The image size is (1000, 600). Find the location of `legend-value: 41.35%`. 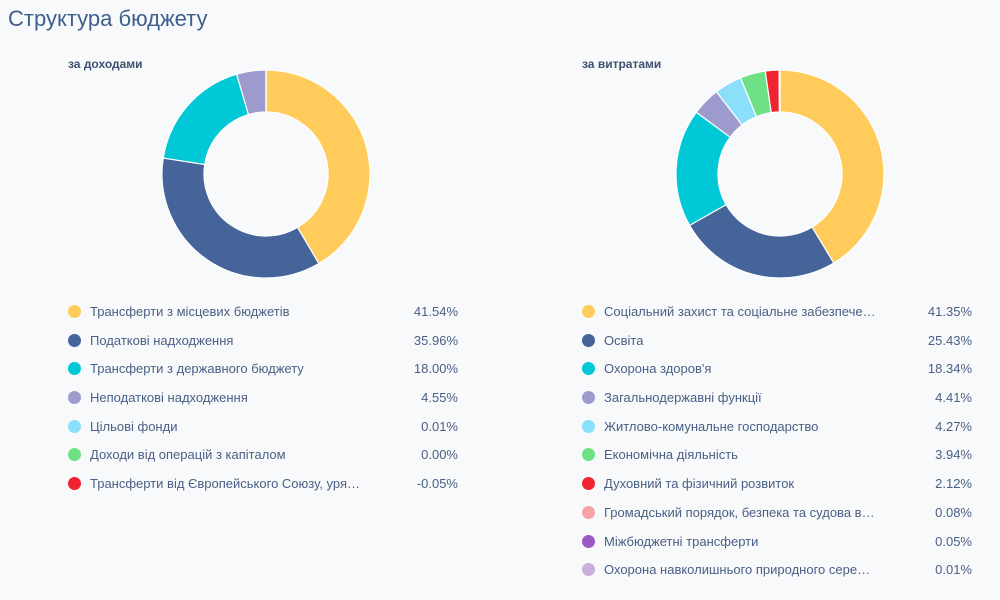

legend-value: 41.35% is located at coordinates (949, 311).